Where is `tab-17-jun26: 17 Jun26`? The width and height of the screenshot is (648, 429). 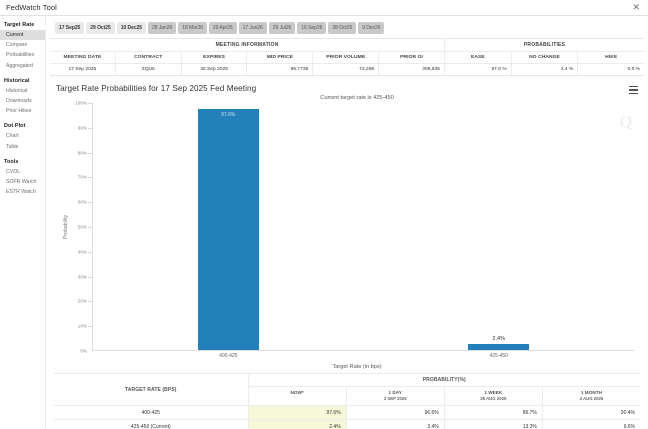
tab-17-jun26: 17 Jun26 is located at coordinates (252, 28).